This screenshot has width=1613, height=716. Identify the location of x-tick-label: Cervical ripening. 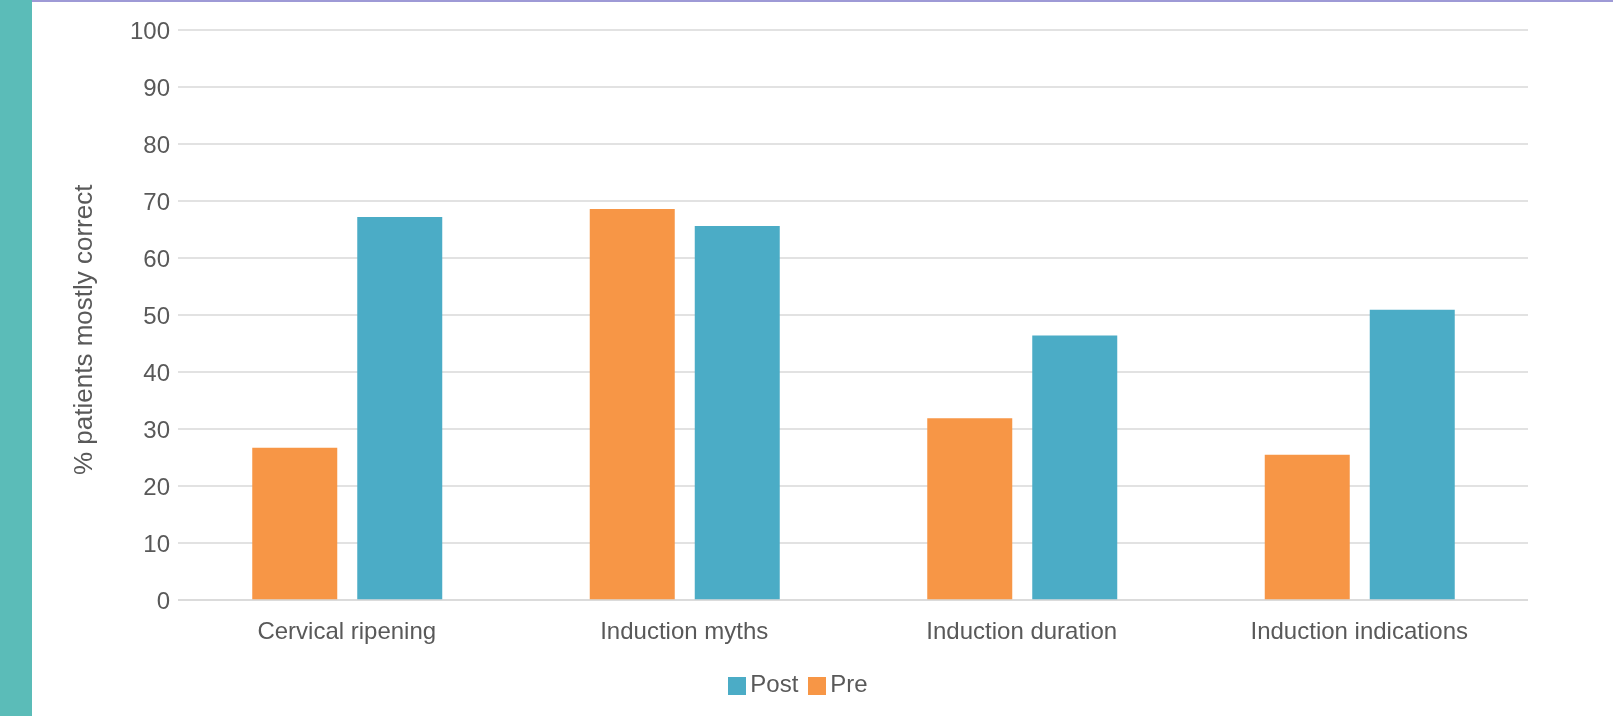
(347, 631).